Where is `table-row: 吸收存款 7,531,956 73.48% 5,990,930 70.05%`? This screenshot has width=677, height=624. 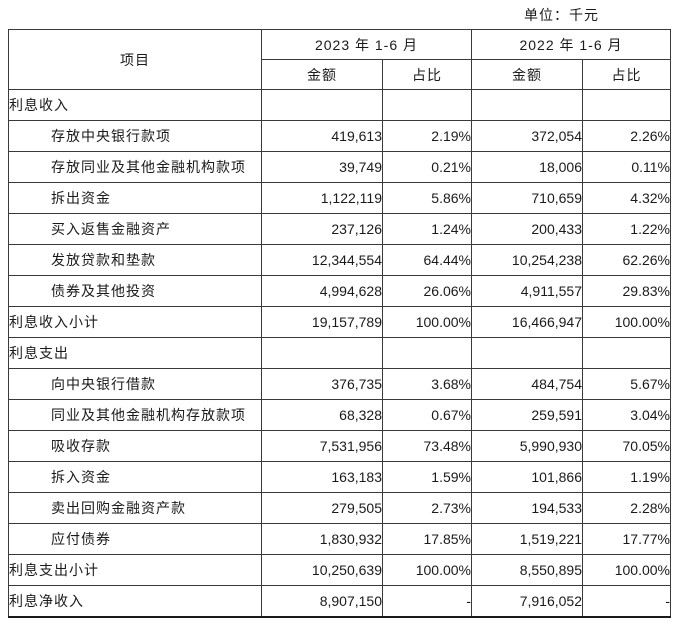 table-row: 吸收存款 7,531,956 73.48% 5,990,930 70.05% is located at coordinates (339, 446).